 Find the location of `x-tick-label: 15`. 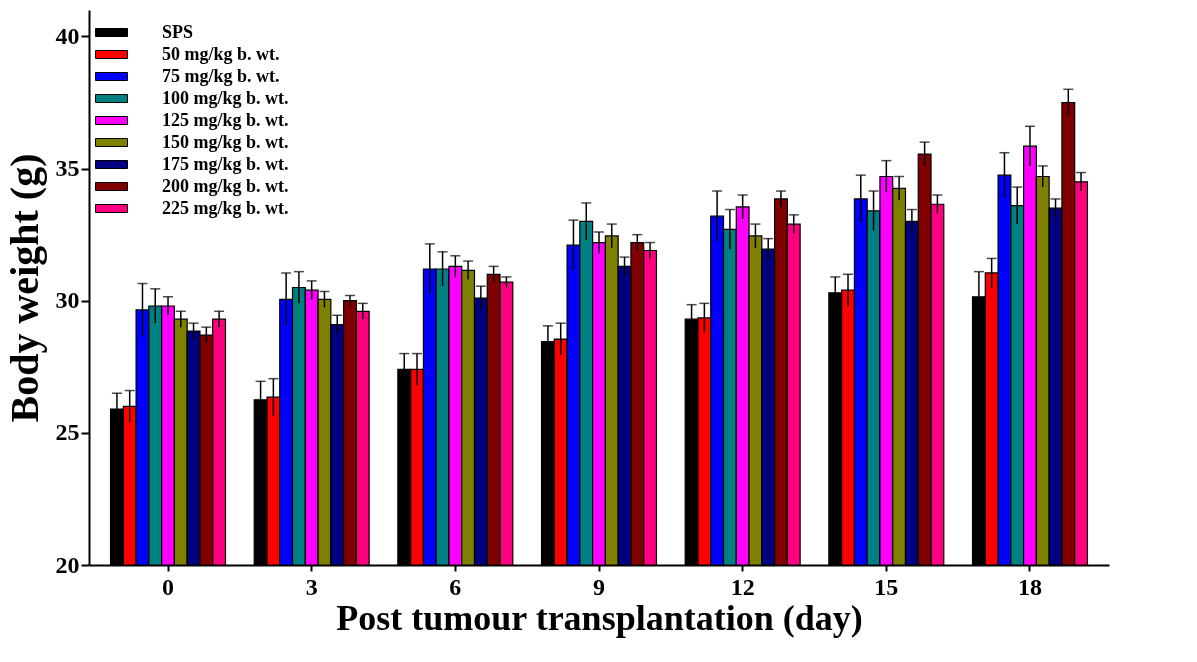

x-tick-label: 15 is located at coordinates (886, 586).